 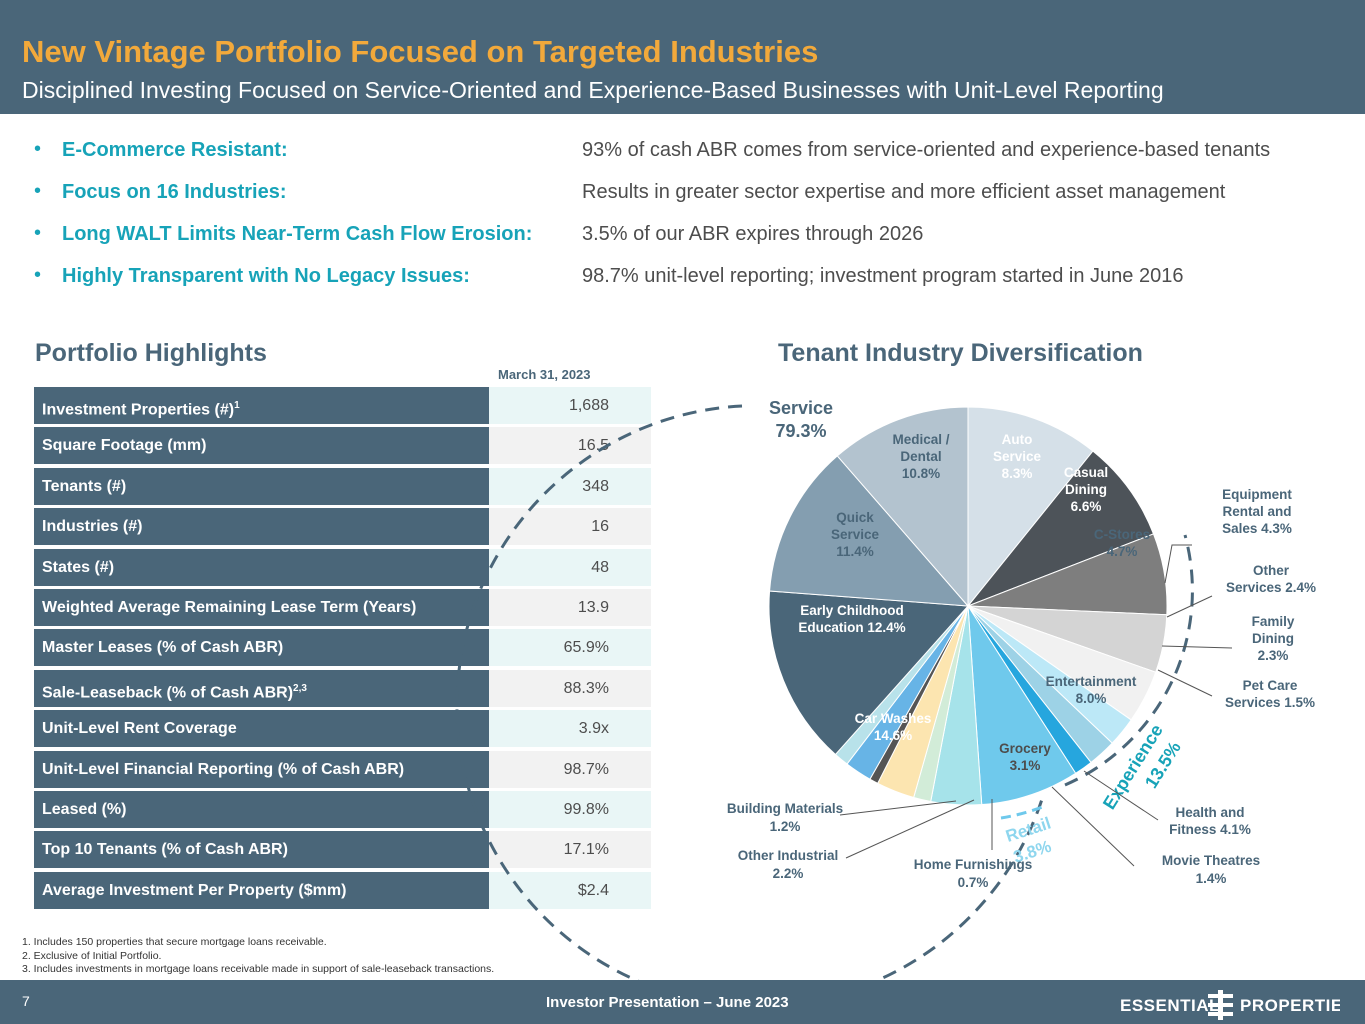 What do you see at coordinates (1271, 587) in the screenshot?
I see `label-other-2: Services 2.4%` at bounding box center [1271, 587].